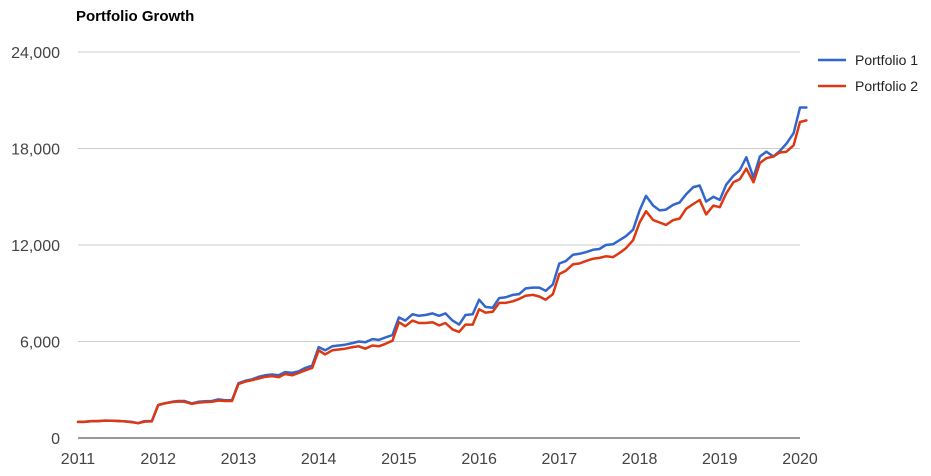 This screenshot has width=931, height=476. I want to click on x-axis-tick-labels: 2011 2012 2013 2014 2015 2016 2017 2018 2019 2020, so click(439, 459).